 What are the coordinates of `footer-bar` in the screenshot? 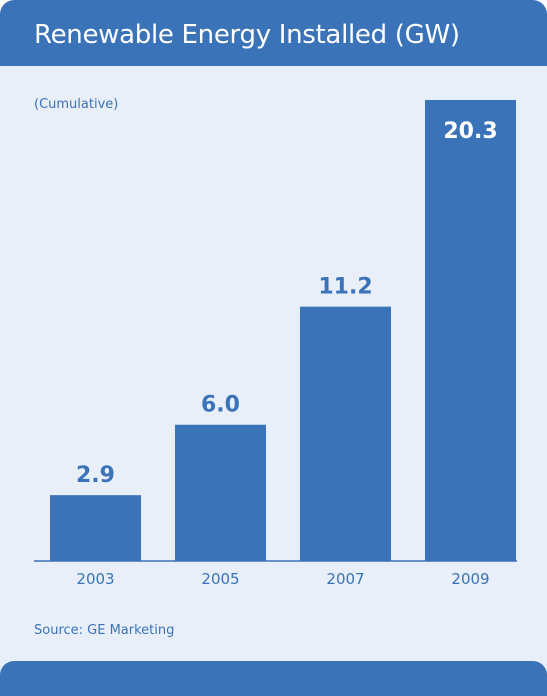 It's located at (273, 678).